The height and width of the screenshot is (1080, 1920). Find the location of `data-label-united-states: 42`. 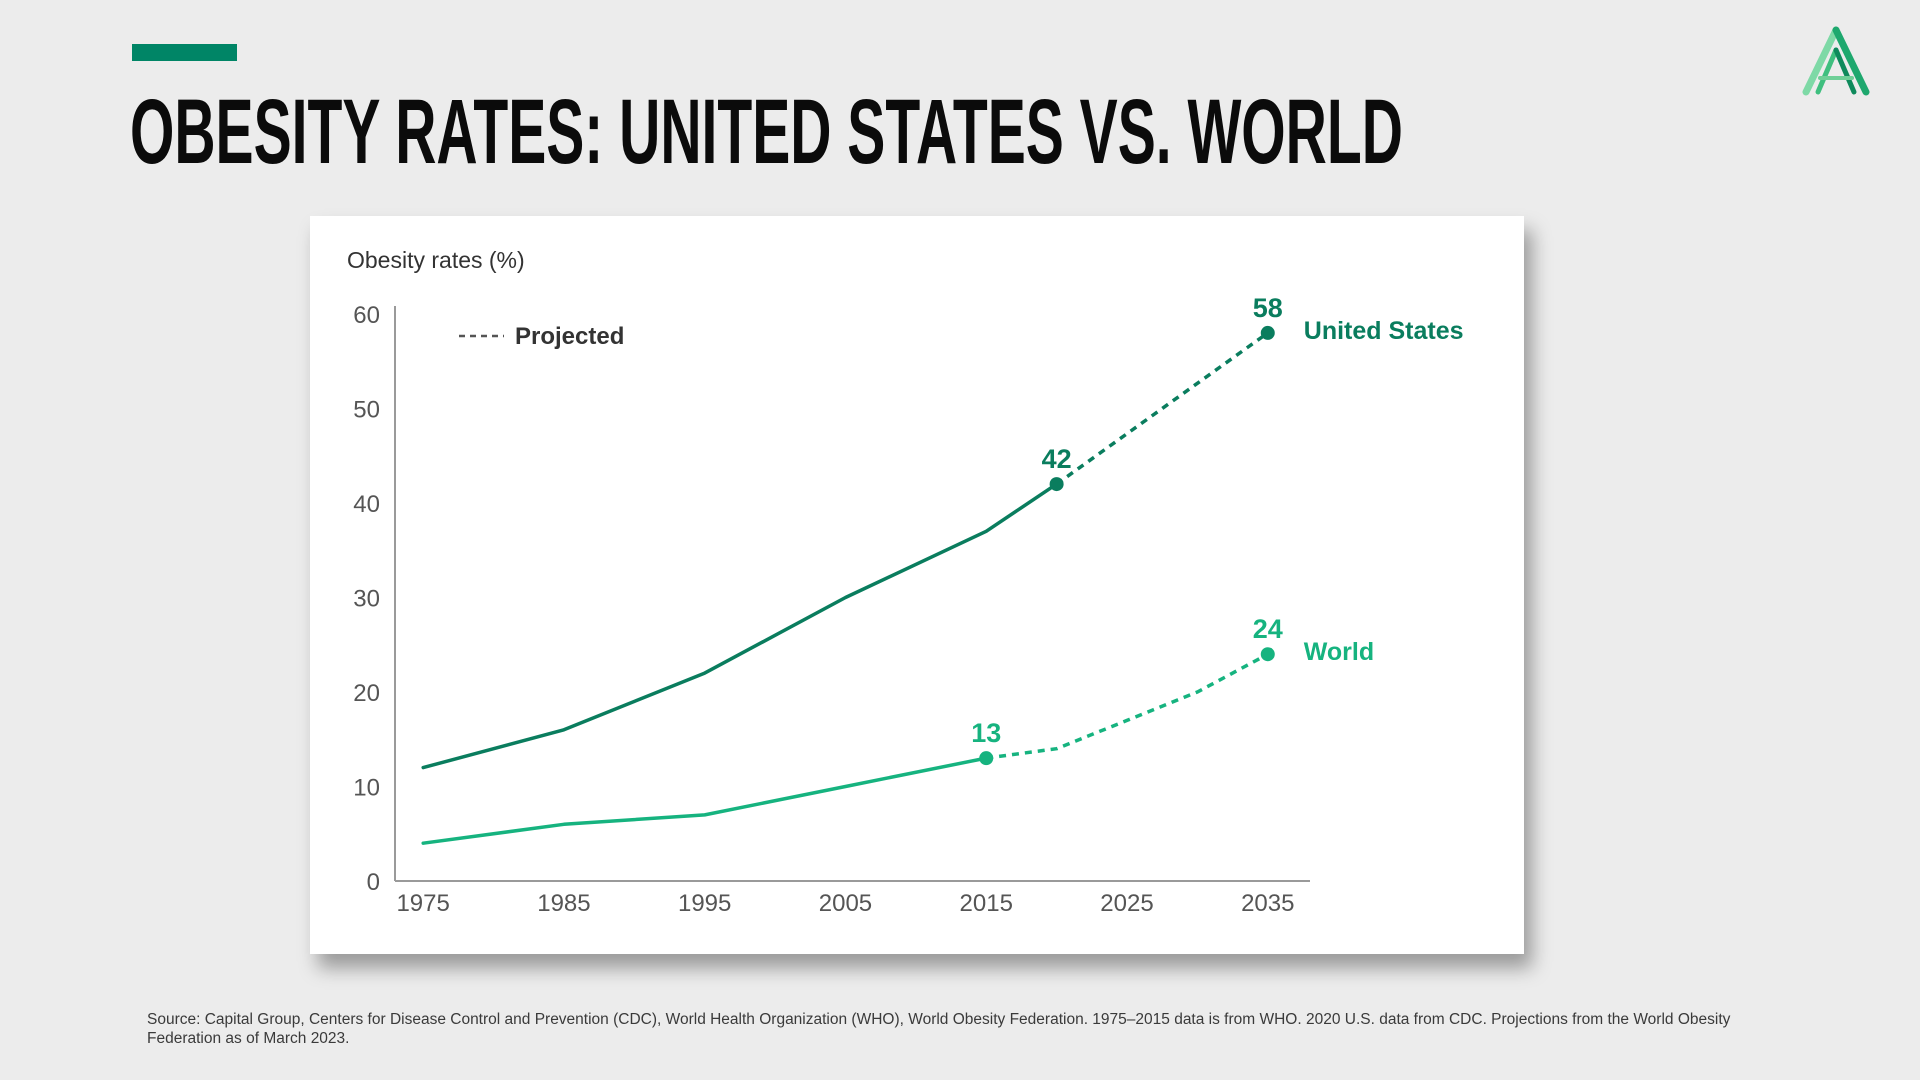

data-label-united-states: 42 is located at coordinates (1057, 459).